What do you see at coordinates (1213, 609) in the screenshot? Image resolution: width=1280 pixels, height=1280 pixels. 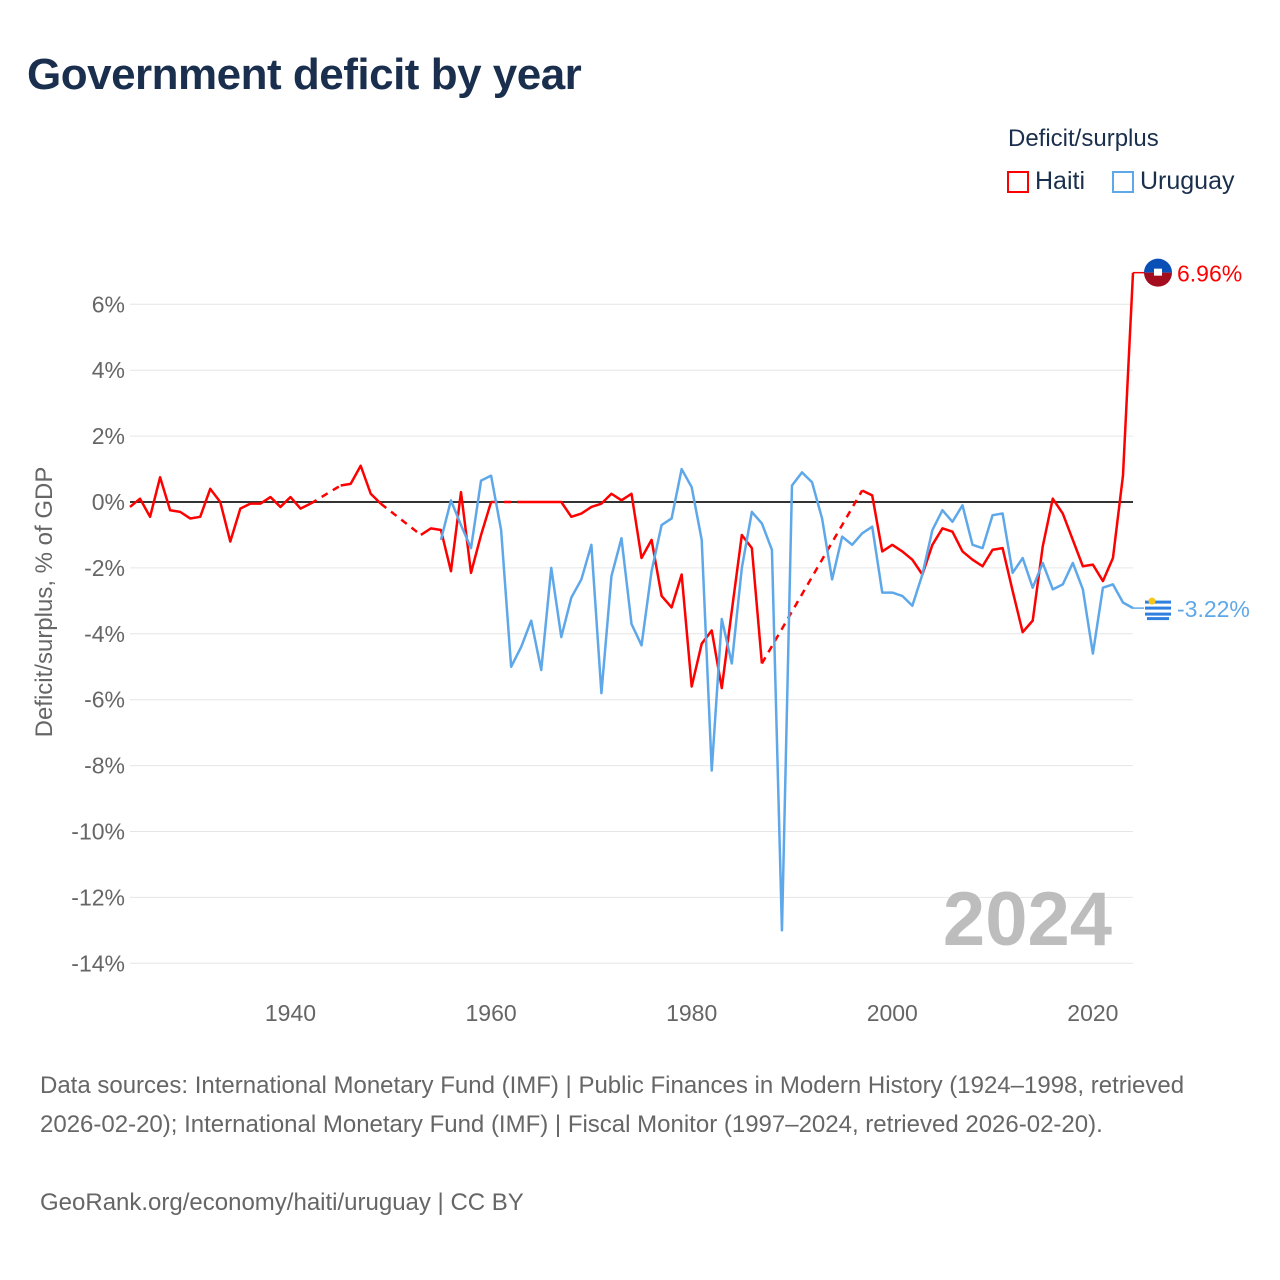 I see `end-label-uruguay: -3.22%` at bounding box center [1213, 609].